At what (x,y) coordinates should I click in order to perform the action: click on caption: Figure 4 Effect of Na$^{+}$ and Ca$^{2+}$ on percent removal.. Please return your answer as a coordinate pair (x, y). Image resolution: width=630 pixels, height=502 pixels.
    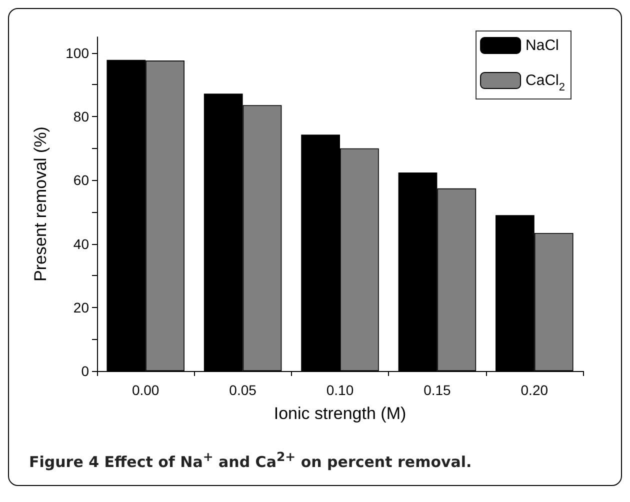
    Looking at the image, I should click on (250, 461).